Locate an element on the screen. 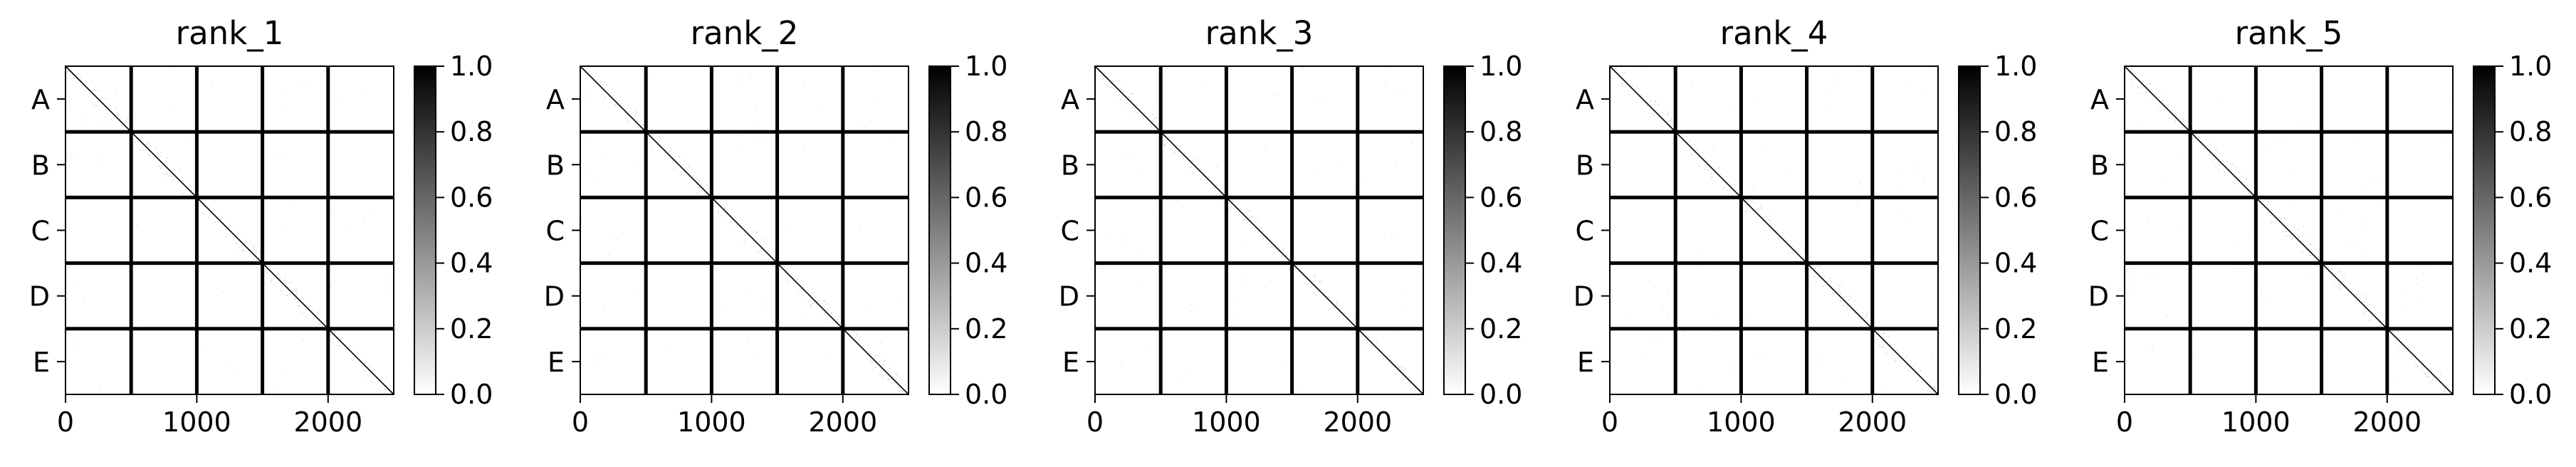 The width and height of the screenshot is (2576, 467). colorbar-gradient is located at coordinates (940, 230).